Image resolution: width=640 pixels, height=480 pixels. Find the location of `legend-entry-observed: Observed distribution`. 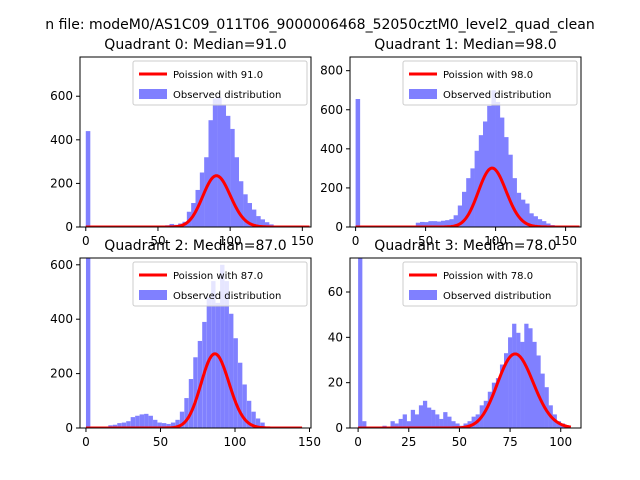

legend-entry-observed: Observed distribution is located at coordinates (227, 95).